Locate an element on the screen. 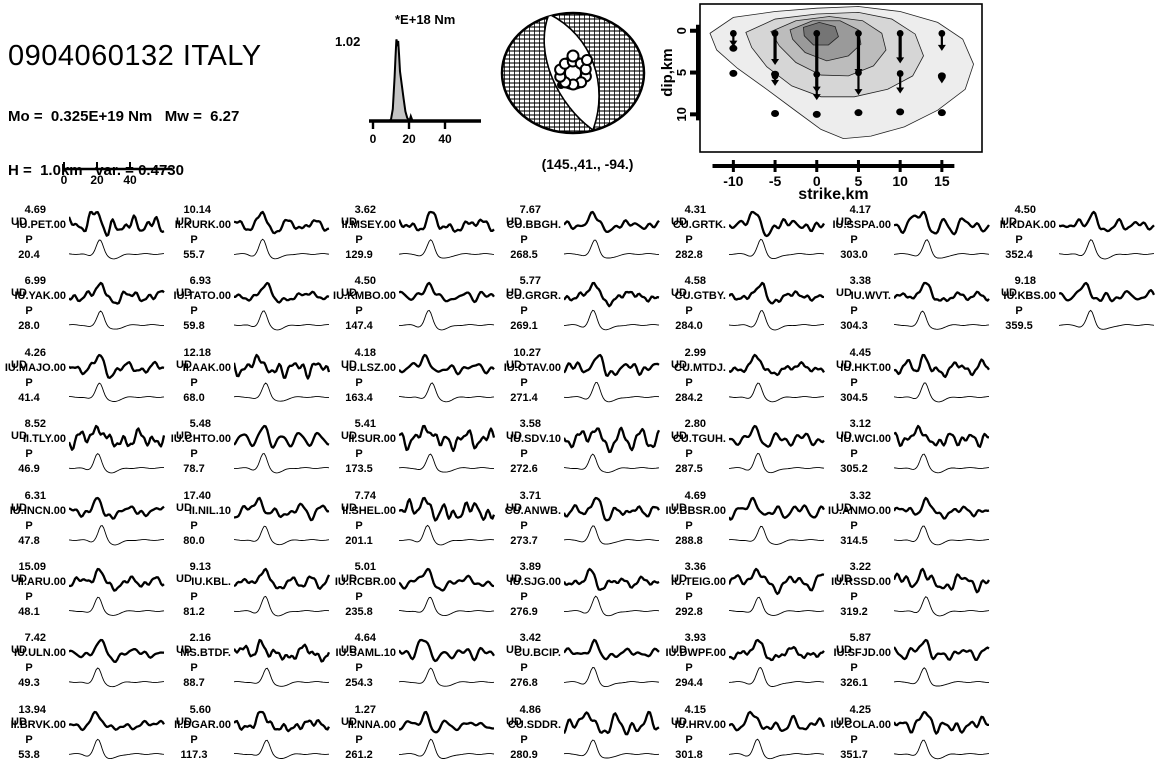  station-cell: 4.26UD IU.MAJO.00 P 41.4 is located at coordinates (82, 377).